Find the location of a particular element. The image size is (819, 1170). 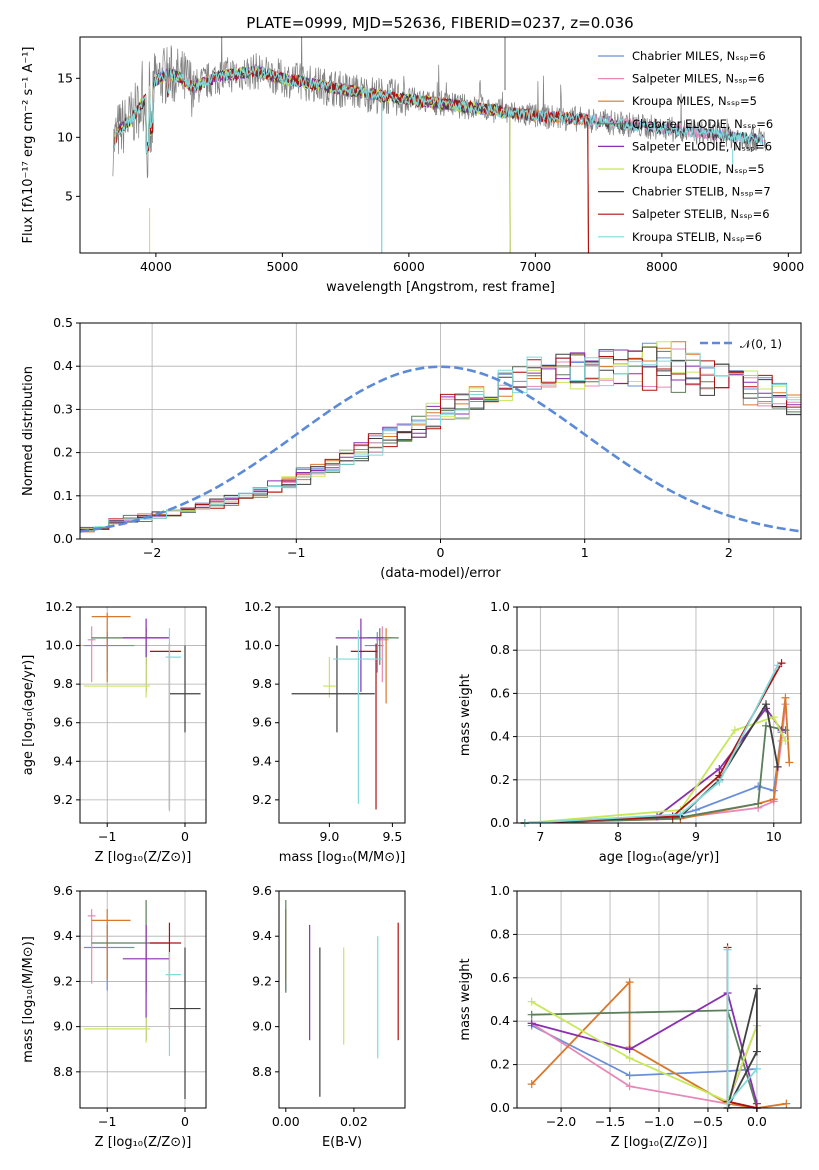

legend-label-1: Chabrier MILES, Nₛₛₚ=6 is located at coordinates (699, 56).